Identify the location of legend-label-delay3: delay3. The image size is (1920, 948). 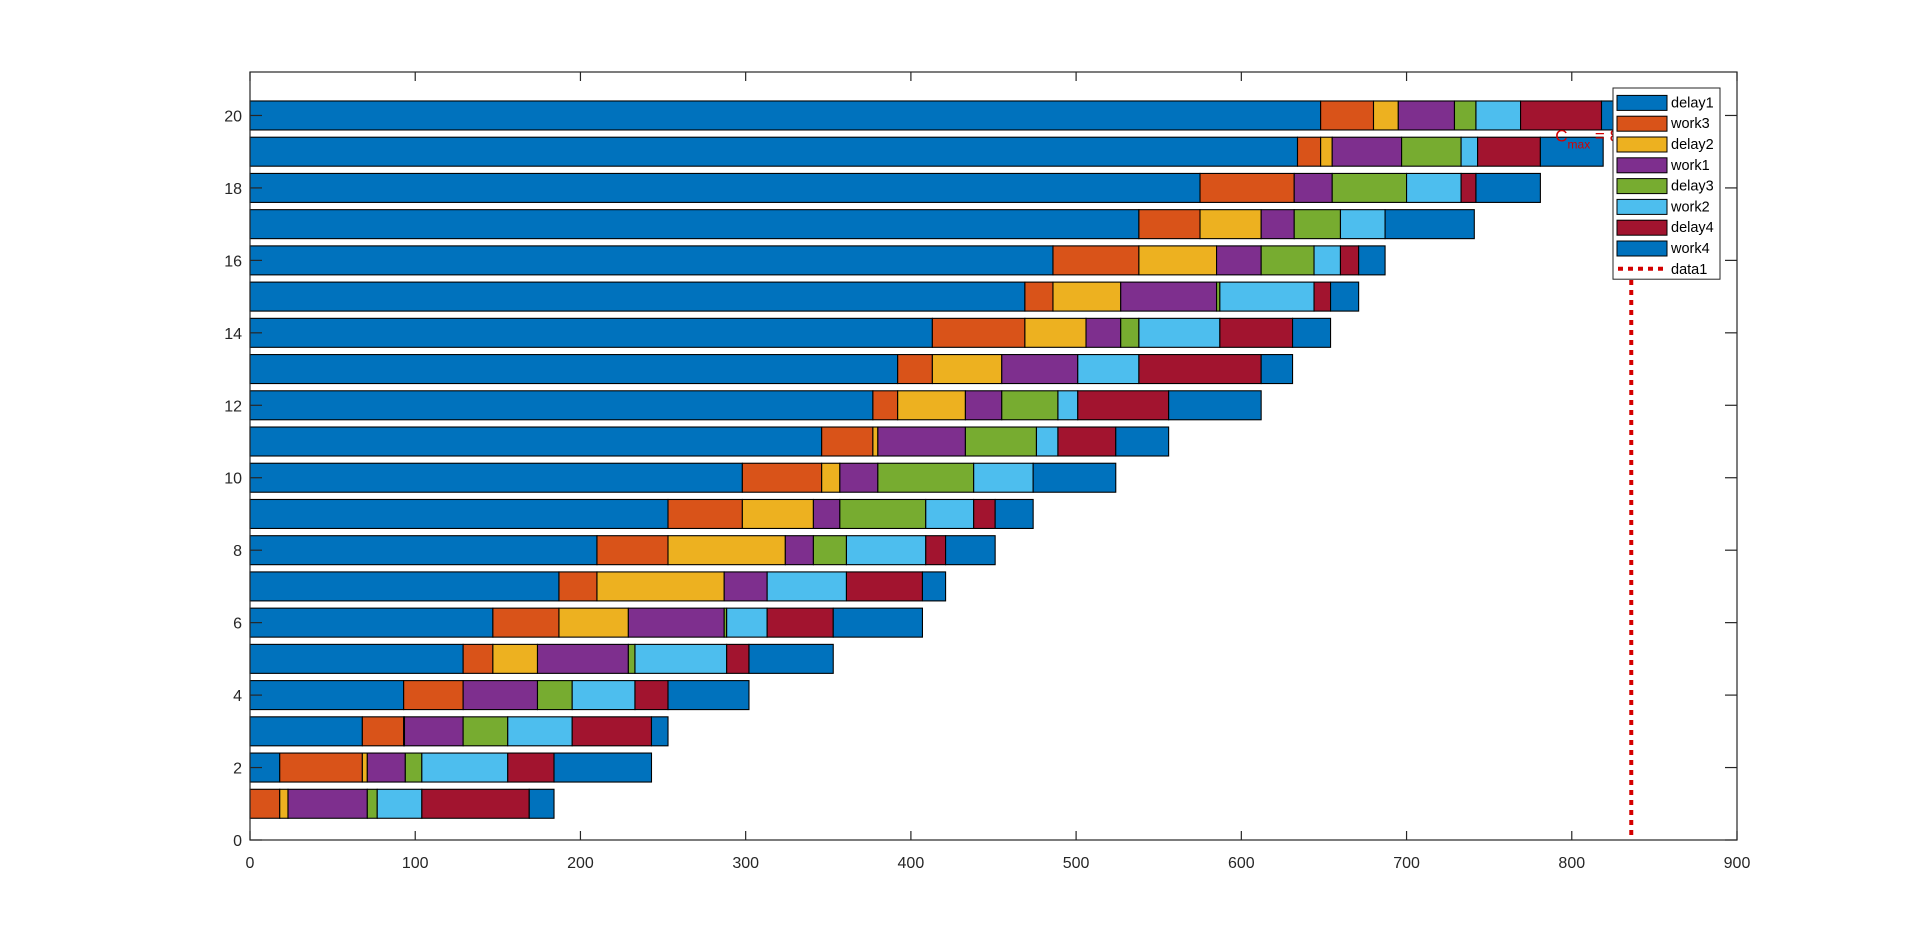
(1692, 187).